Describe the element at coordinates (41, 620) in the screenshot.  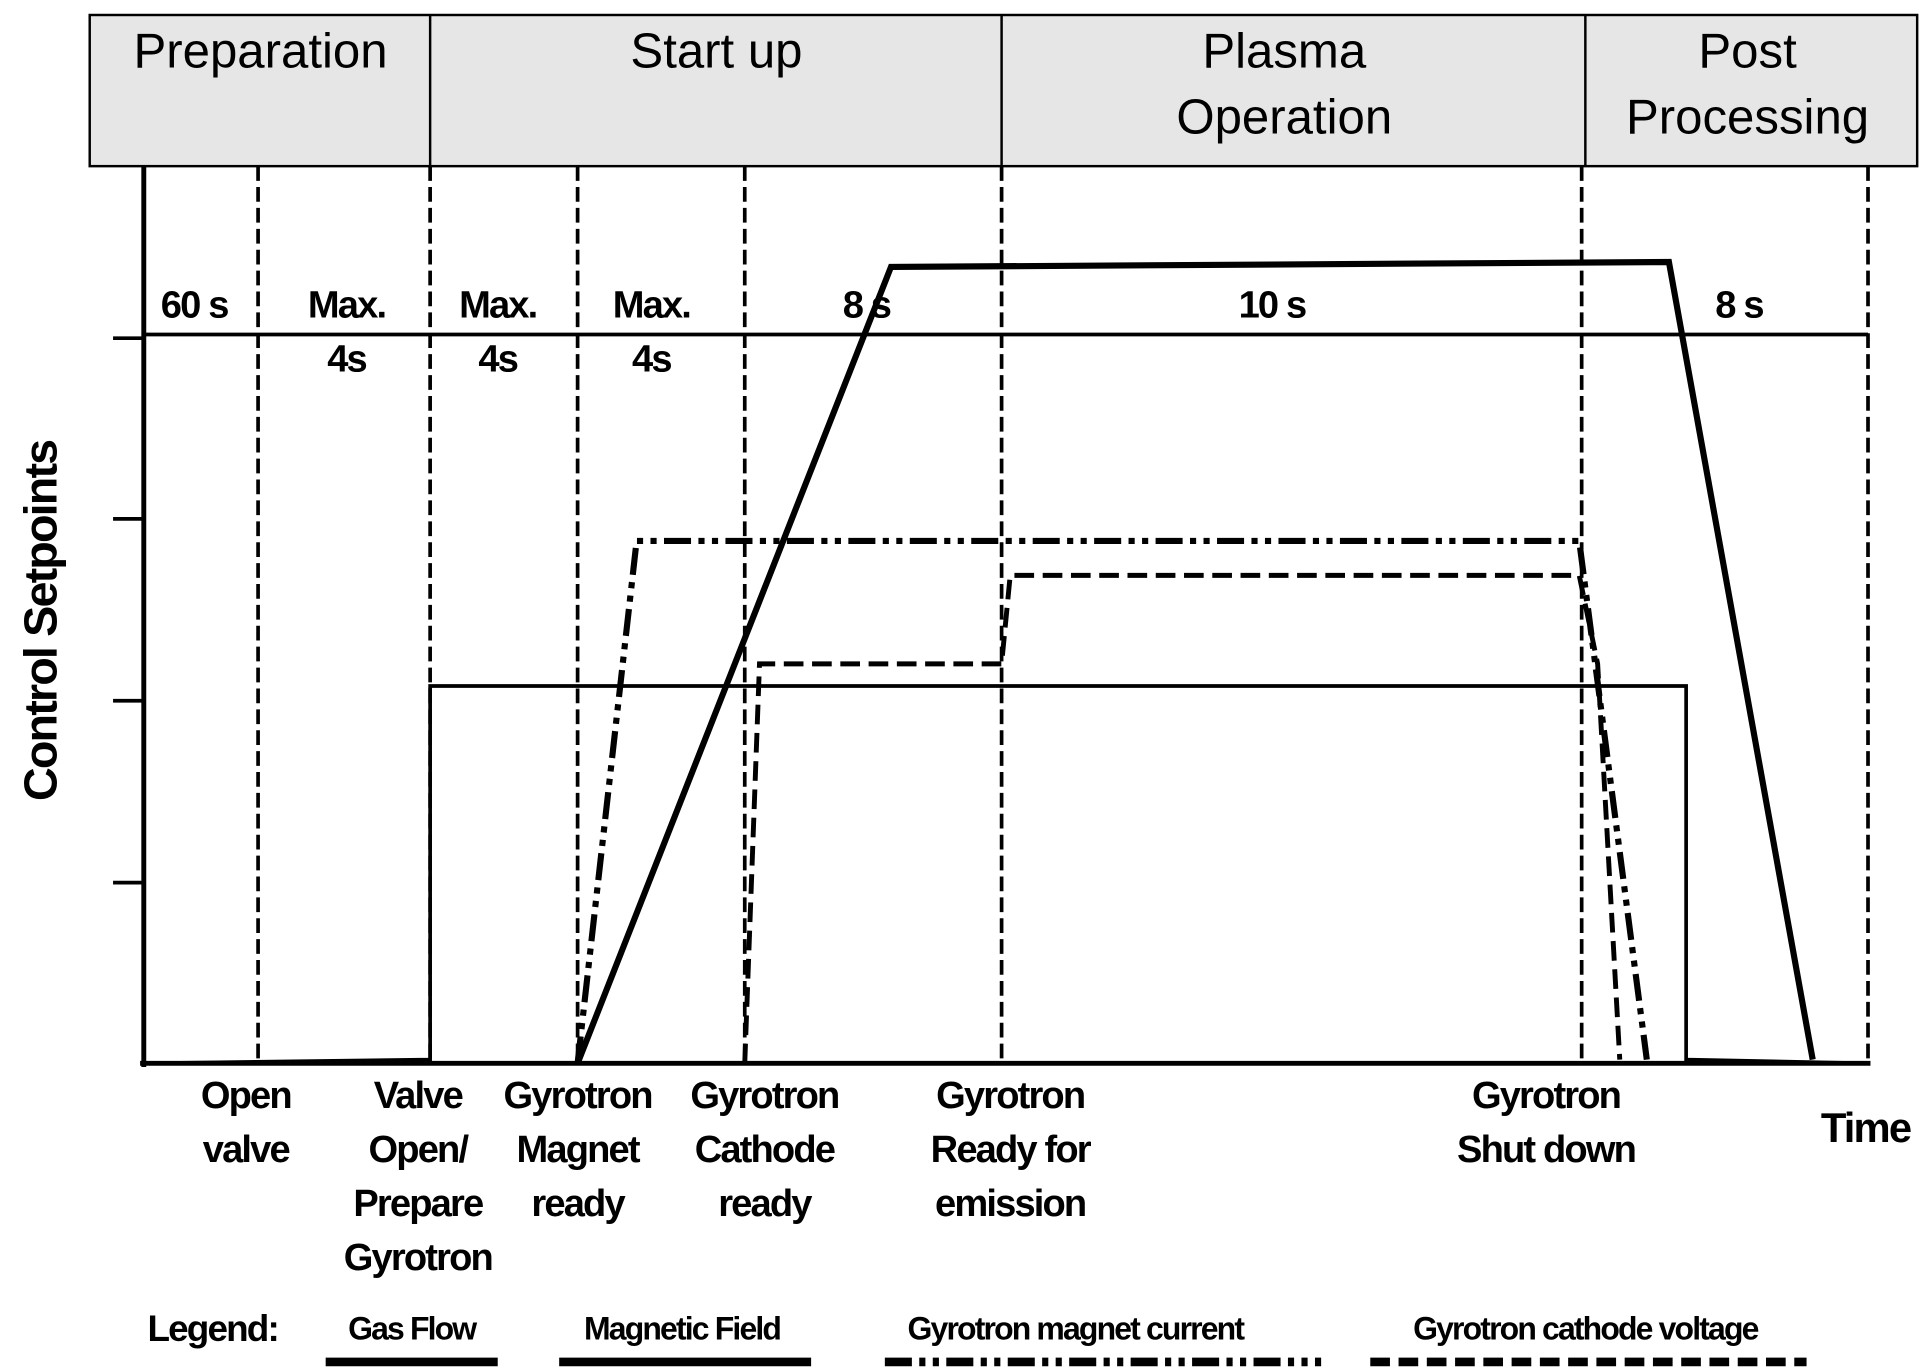
I see `y-axis-label: Control Setpoints` at that location.